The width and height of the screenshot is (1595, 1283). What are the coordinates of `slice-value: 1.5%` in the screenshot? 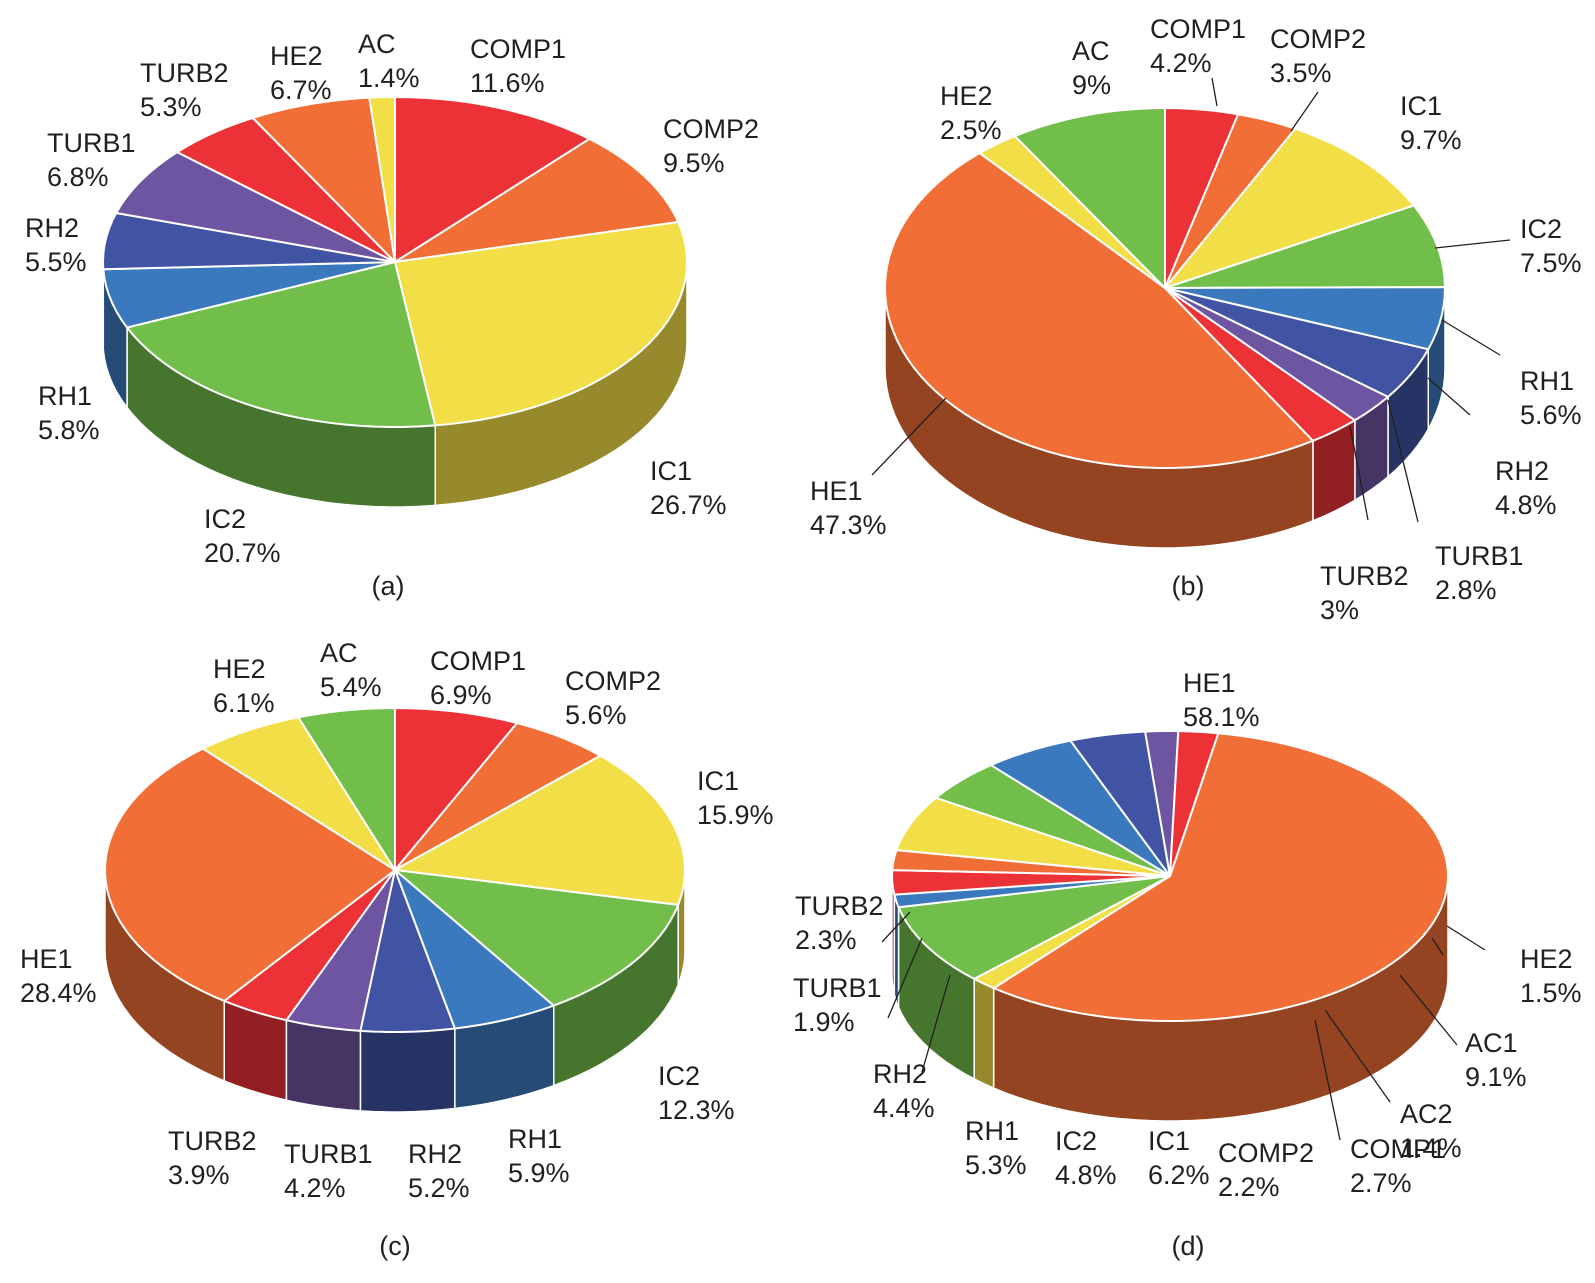 It's located at (1551, 993).